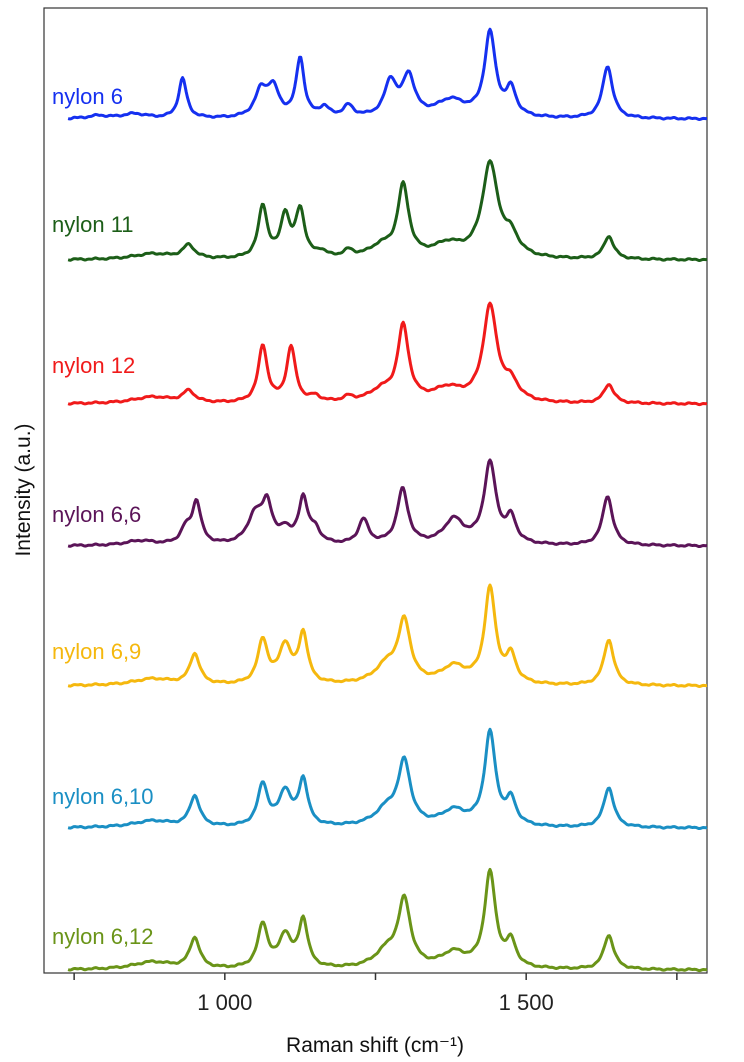 Image resolution: width=744 pixels, height=1062 pixels. What do you see at coordinates (96, 651) in the screenshot?
I see `series-label: nylon 6,9` at bounding box center [96, 651].